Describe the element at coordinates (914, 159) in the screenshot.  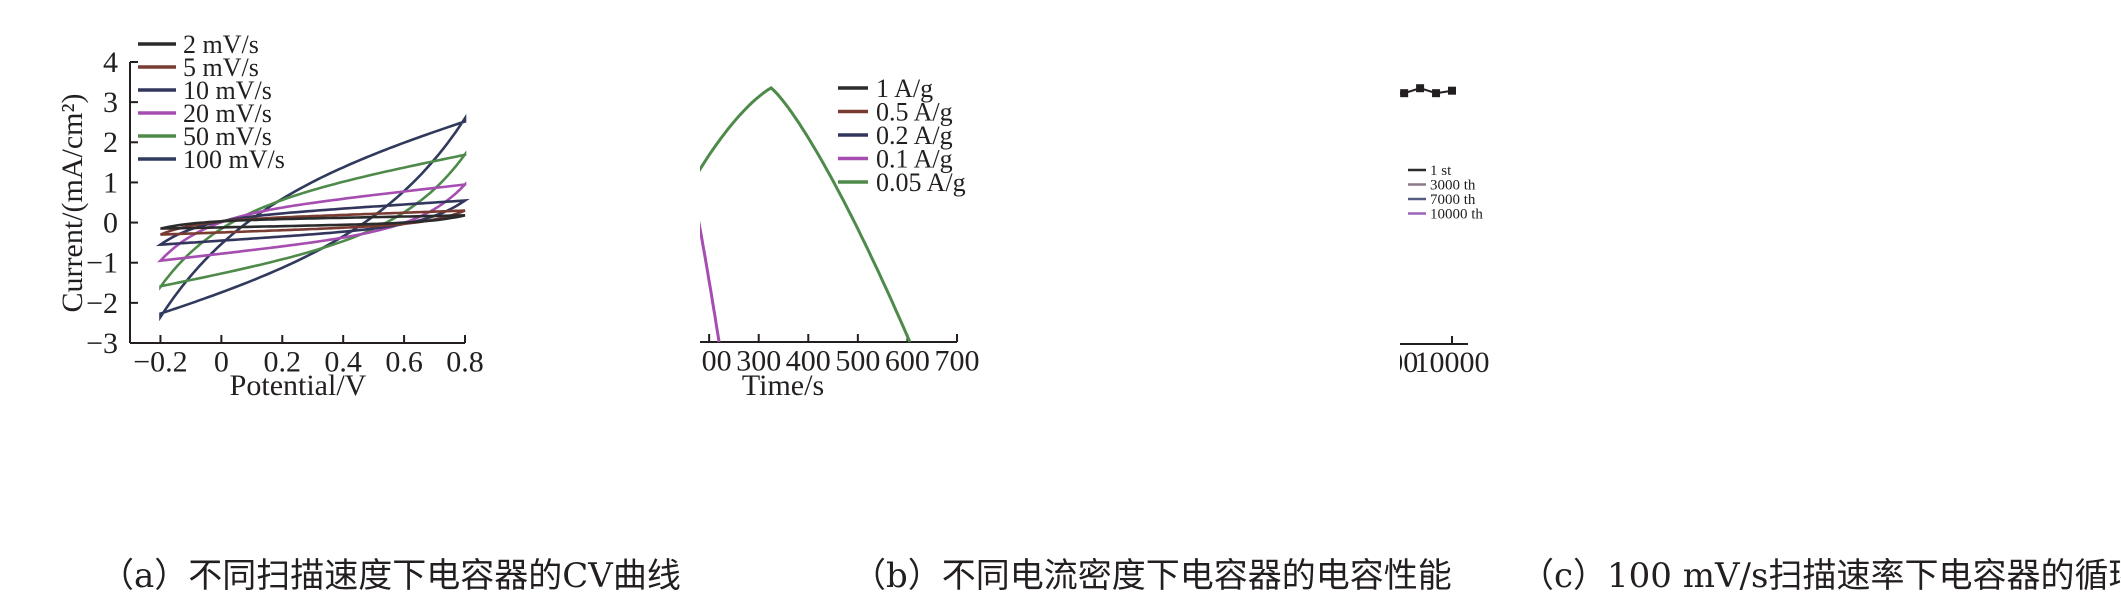
I see `legend-label: 0.1 A/g` at that location.